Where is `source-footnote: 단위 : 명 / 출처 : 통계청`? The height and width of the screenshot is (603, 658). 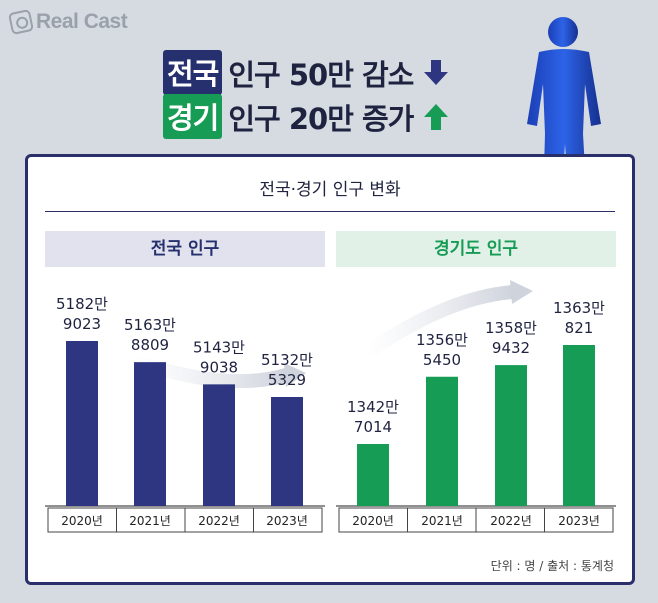
source-footnote: 단위 : 명 / 출처 : 통계청 is located at coordinates (552, 566).